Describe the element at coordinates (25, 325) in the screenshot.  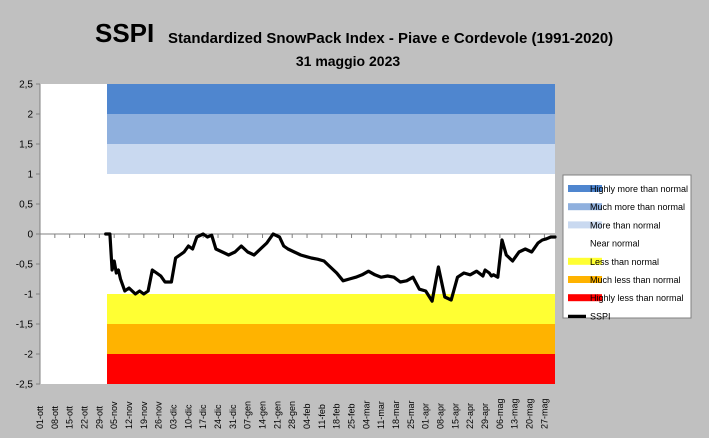
I see `y-tick-label: -1,5` at that location.